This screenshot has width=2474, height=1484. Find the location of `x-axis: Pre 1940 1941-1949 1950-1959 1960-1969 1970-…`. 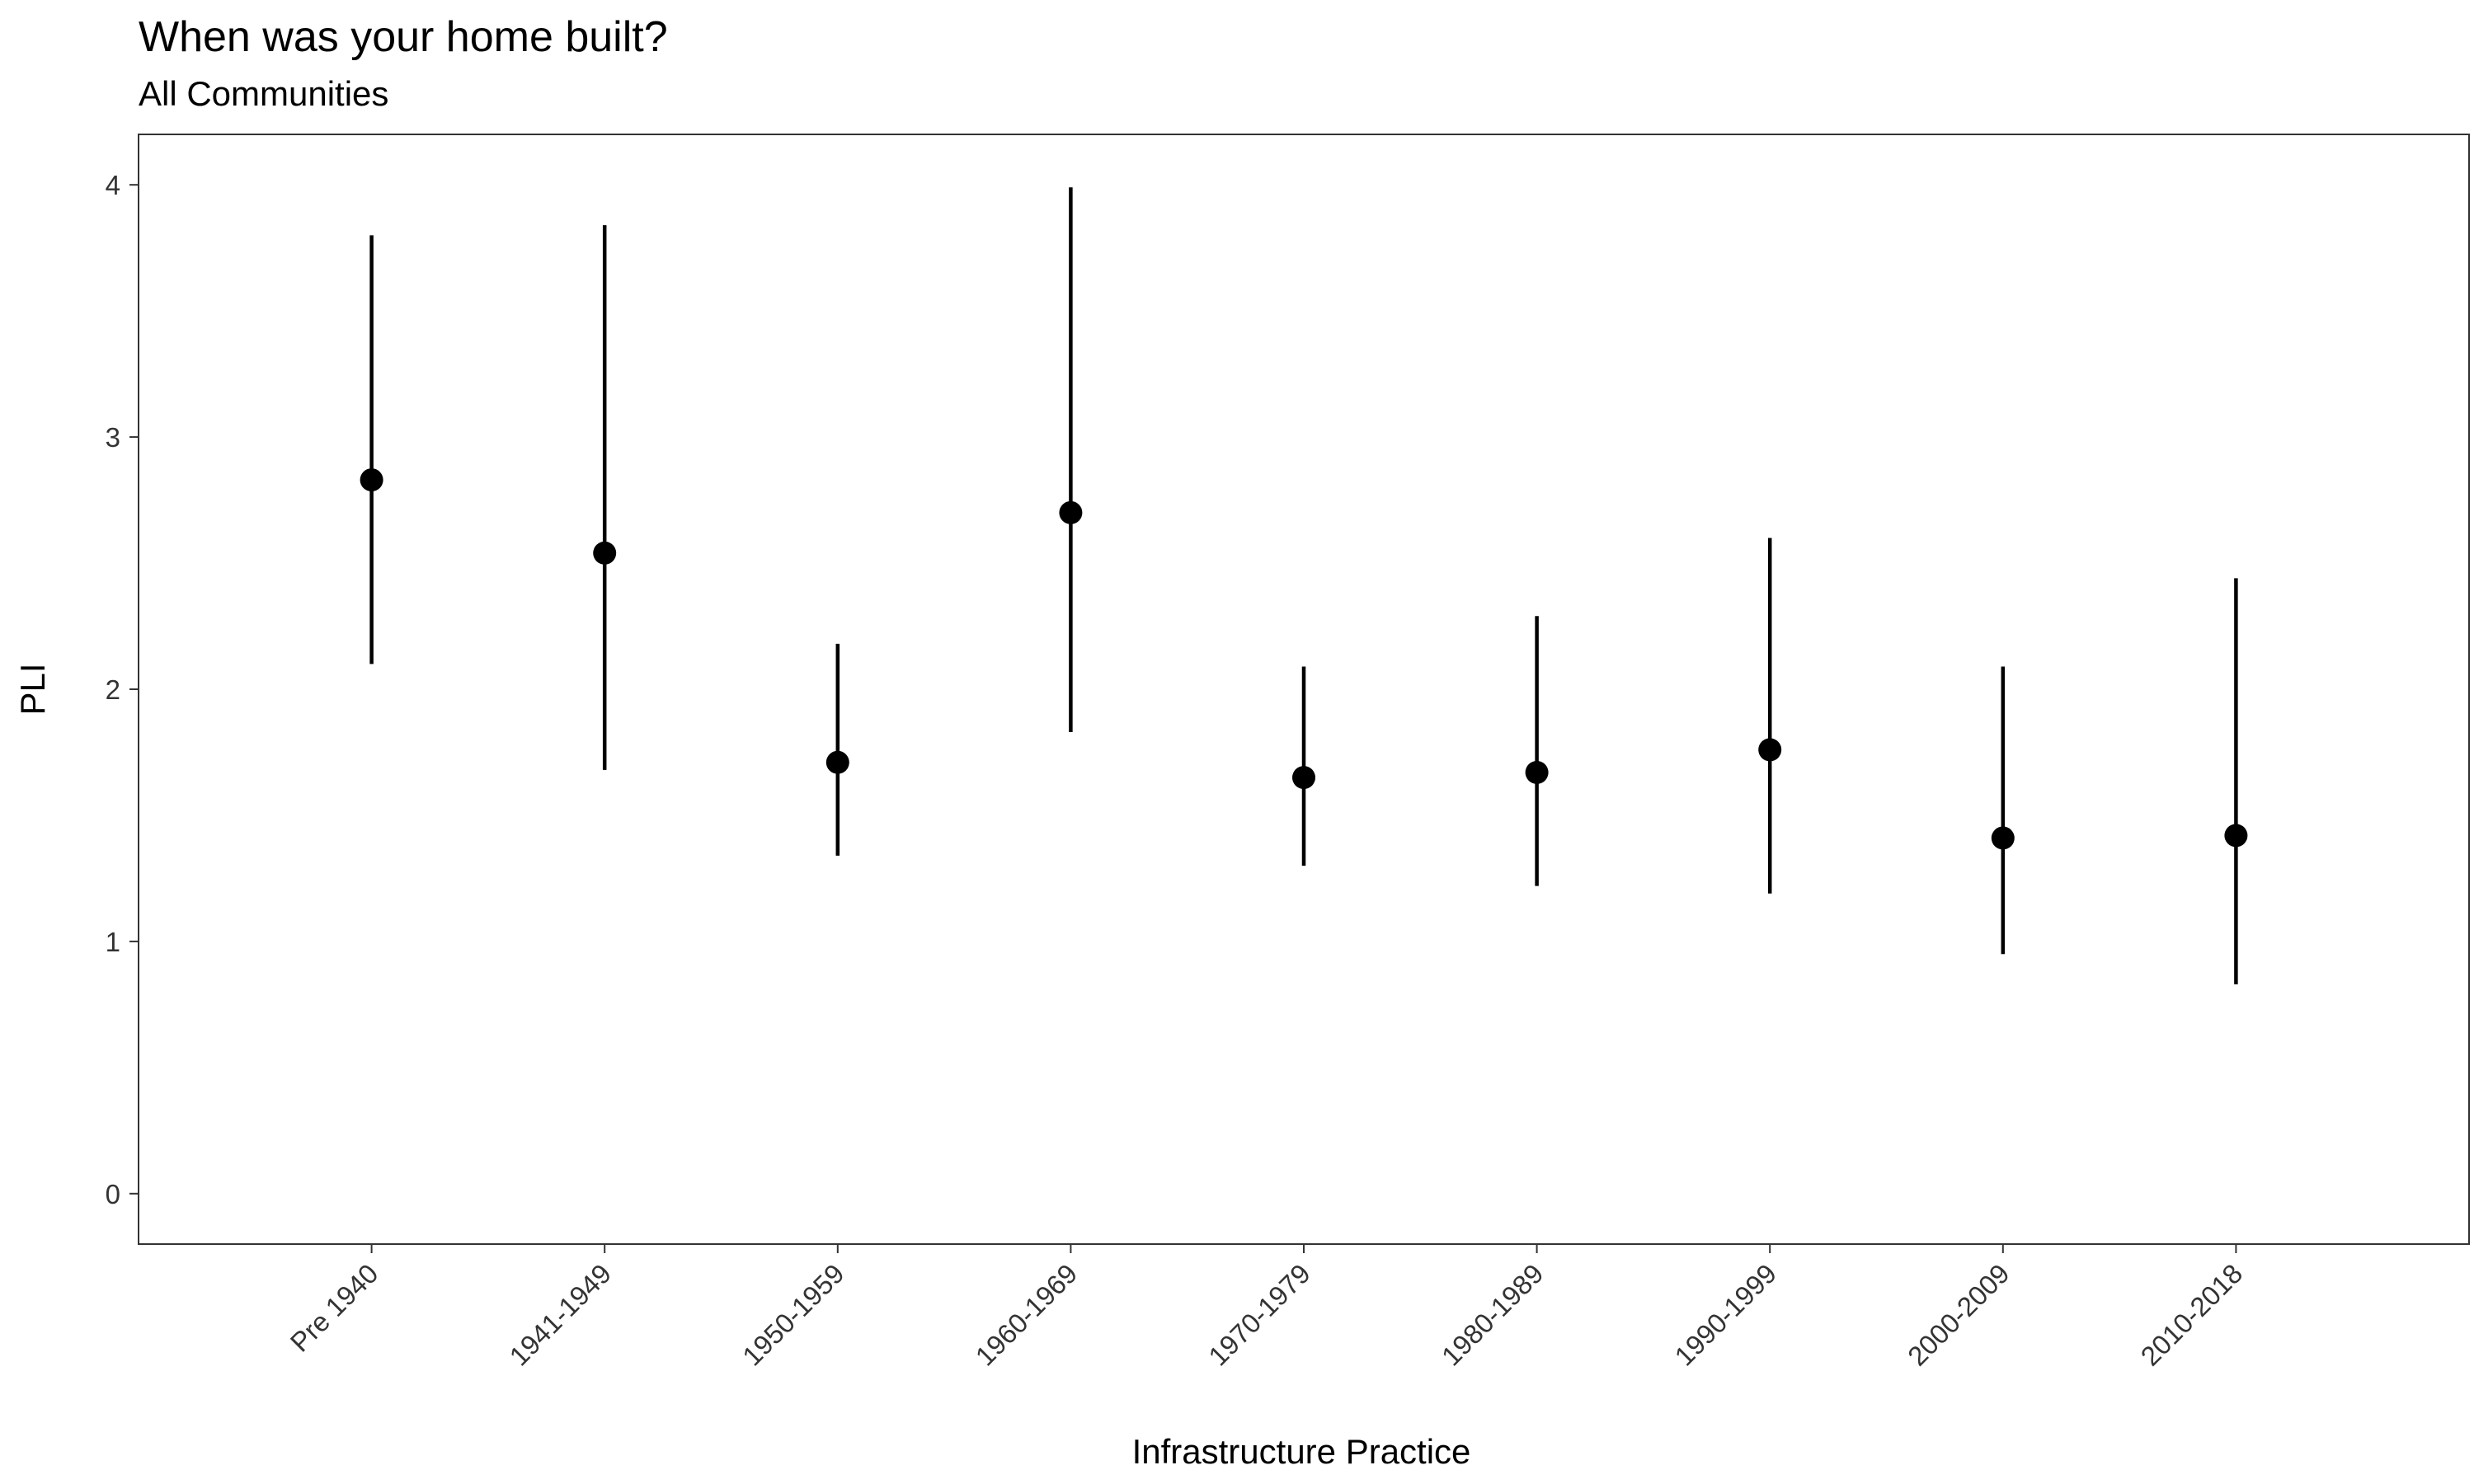

x-axis: Pre 1940 1941-1949 1950-1959 1960-1969 1970-… is located at coordinates (1267, 1308).